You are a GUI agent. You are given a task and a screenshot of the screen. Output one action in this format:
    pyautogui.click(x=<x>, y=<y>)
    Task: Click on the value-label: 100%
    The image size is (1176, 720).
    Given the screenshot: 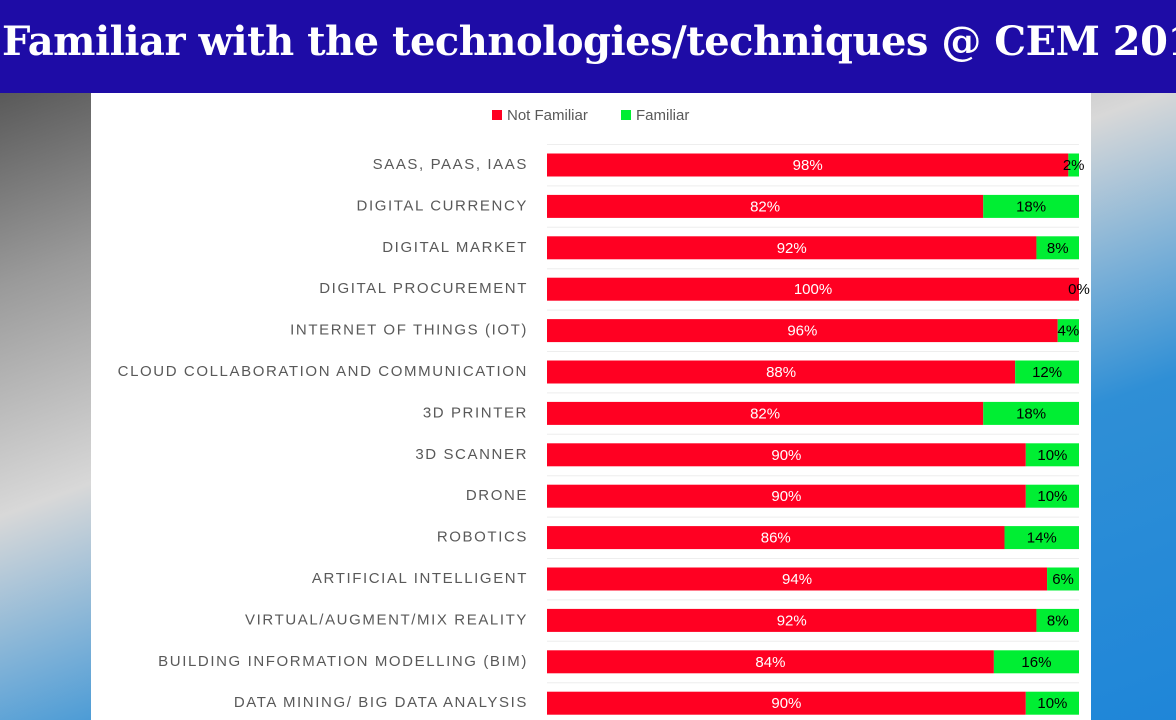 What is the action you would take?
    pyautogui.click(x=813, y=289)
    